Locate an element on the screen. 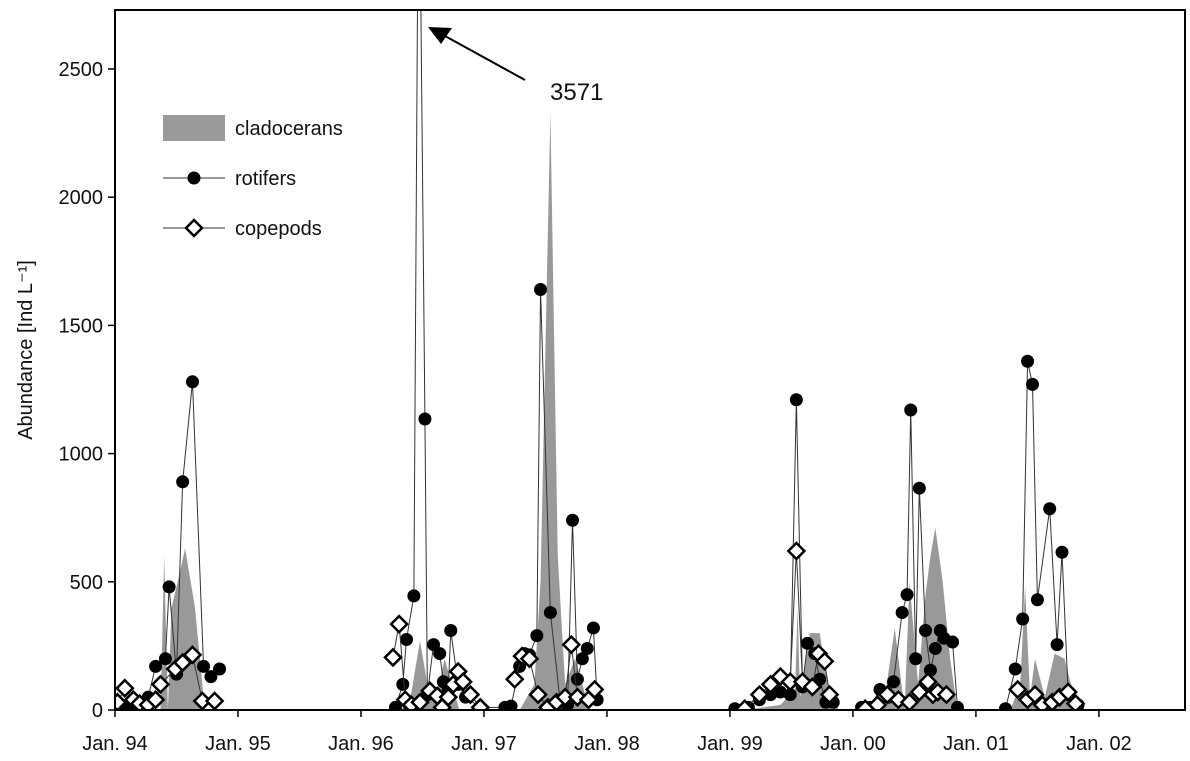 Image resolution: width=1190 pixels, height=761 pixels. y-tick-label: 2000 is located at coordinates (81, 198).